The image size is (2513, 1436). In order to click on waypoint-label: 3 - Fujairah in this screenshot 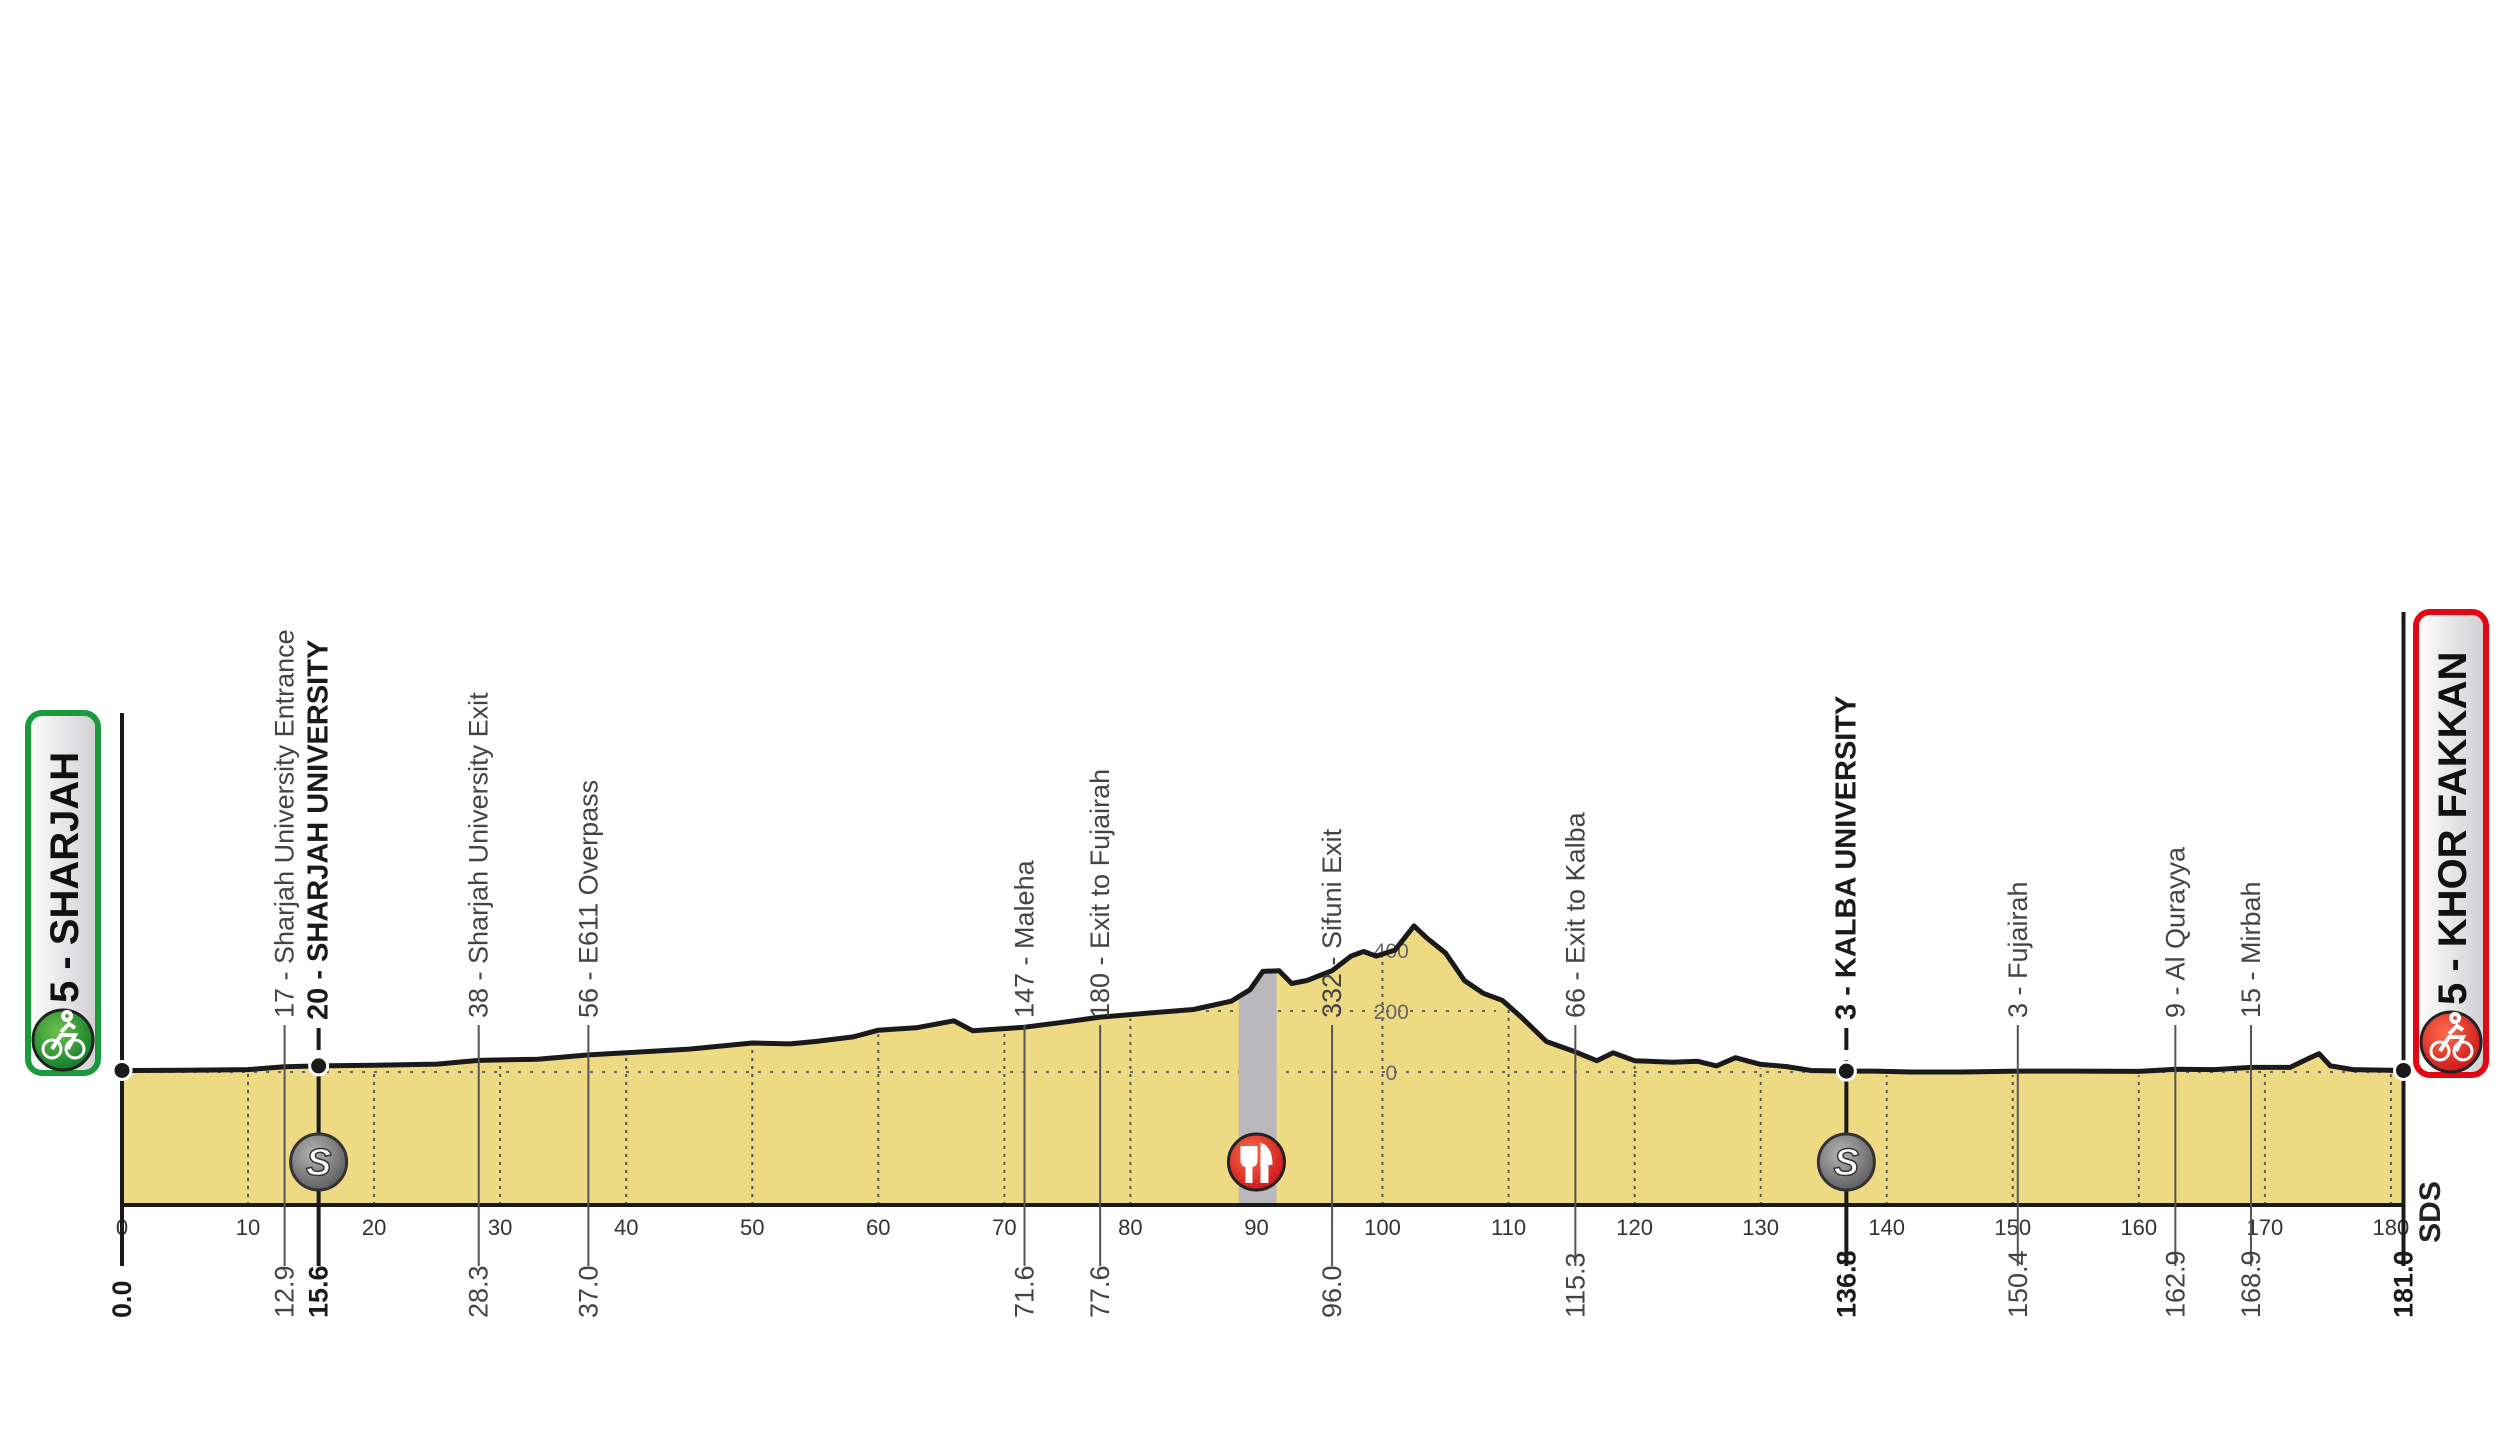, I will do `click(2018, 949)`.